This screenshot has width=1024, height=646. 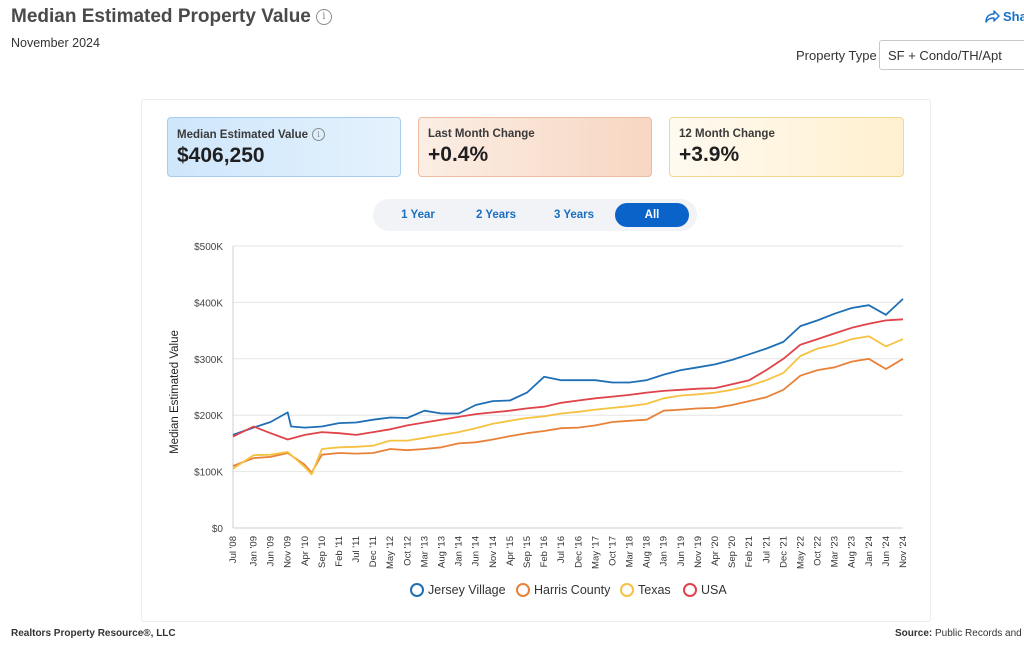 What do you see at coordinates (254, 551) in the screenshot?
I see `x-tick-label: Jan '09` at bounding box center [254, 551].